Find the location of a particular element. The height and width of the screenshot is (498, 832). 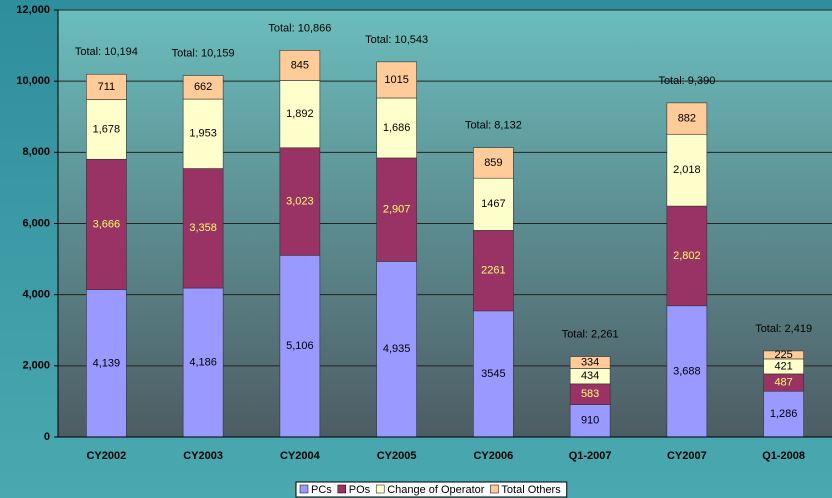

data-label: 845 is located at coordinates (300, 65).